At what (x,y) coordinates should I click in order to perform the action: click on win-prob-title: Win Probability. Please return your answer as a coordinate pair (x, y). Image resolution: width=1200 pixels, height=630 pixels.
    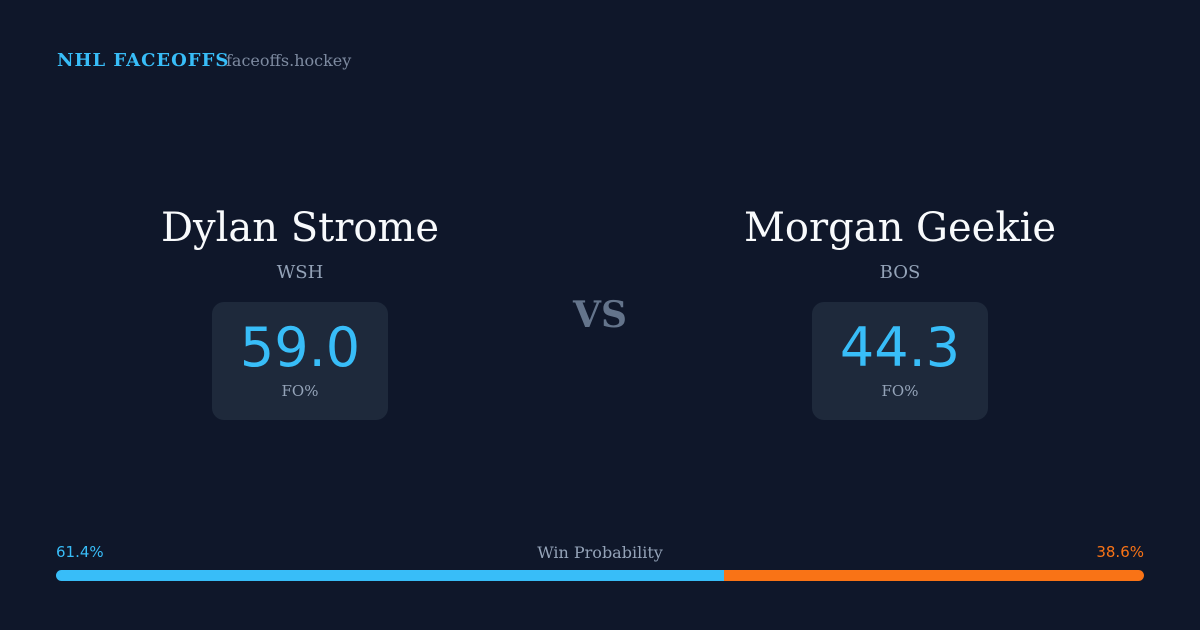
    Looking at the image, I should click on (600, 552).